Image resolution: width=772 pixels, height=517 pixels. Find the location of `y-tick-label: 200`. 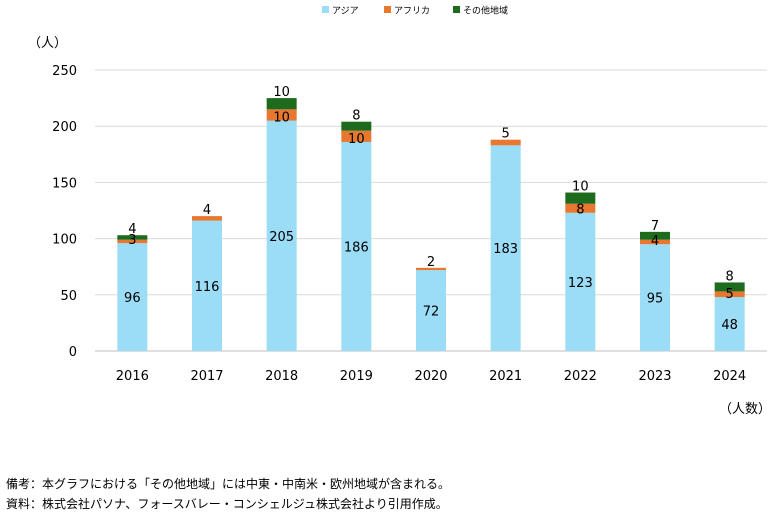

y-tick-label: 200 is located at coordinates (64, 127).